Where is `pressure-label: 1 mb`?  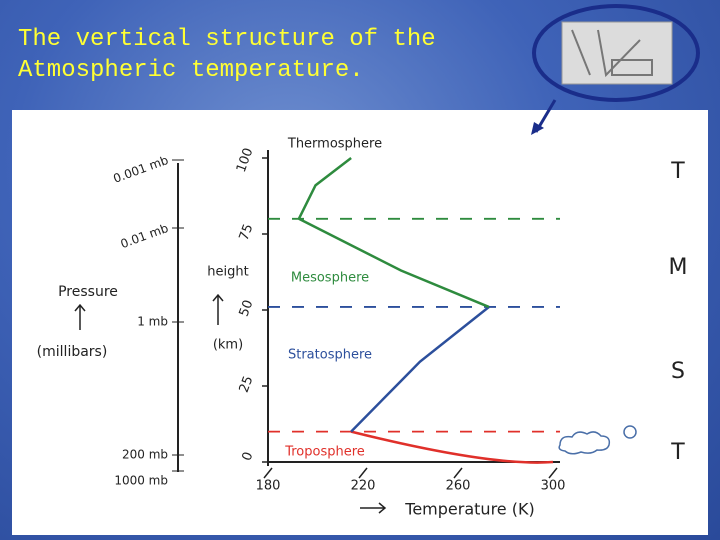
pressure-label: 1 mb is located at coordinates (152, 322).